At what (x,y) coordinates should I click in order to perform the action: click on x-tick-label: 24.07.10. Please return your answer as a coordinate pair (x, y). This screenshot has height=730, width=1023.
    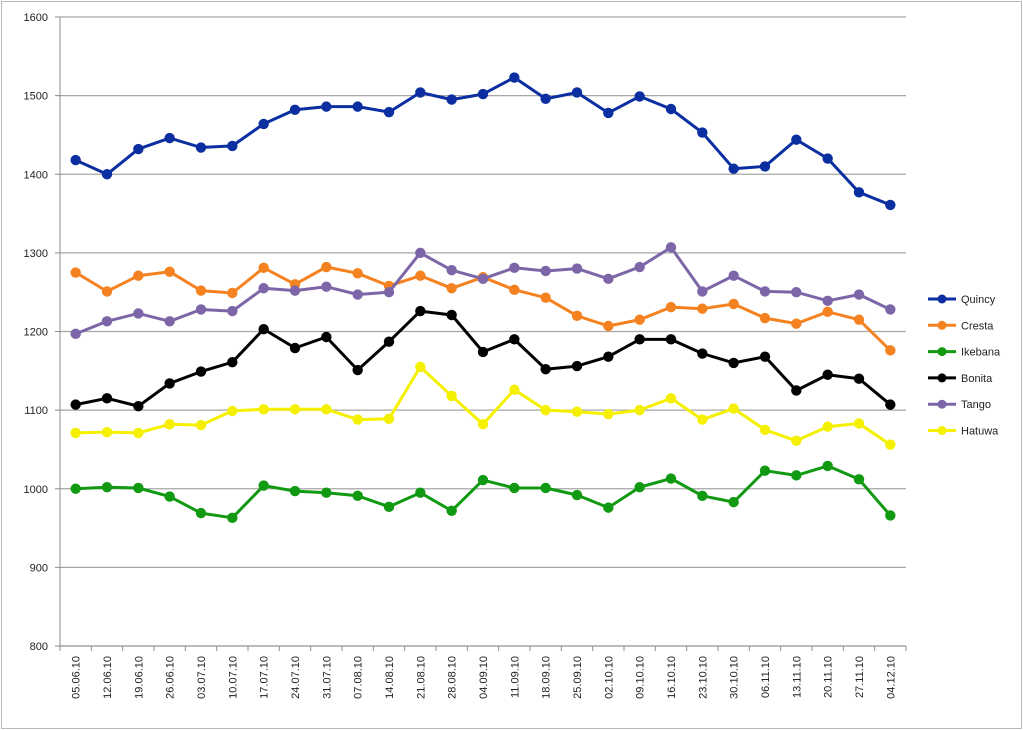
    Looking at the image, I should click on (296, 677).